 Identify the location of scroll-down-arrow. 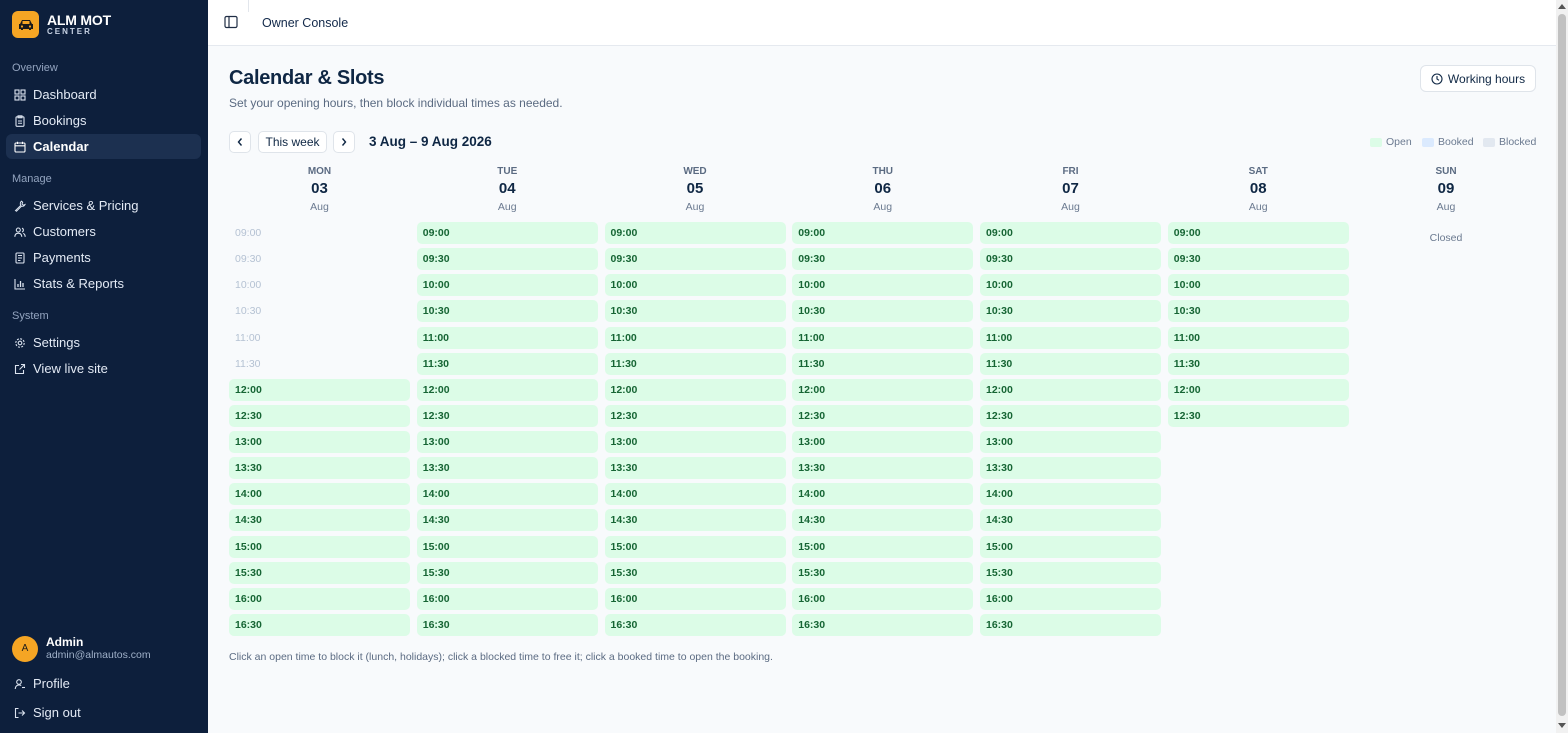
(1562, 725).